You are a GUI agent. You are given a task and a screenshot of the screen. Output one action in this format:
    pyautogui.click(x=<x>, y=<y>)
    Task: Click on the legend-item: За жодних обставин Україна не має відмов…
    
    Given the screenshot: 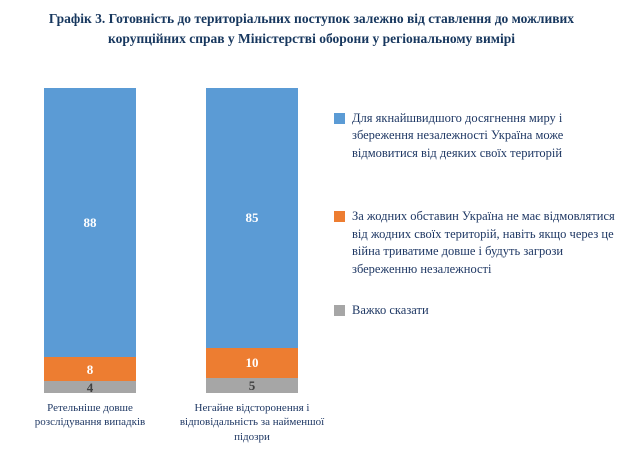 What is the action you would take?
    pyautogui.click(x=478, y=243)
    